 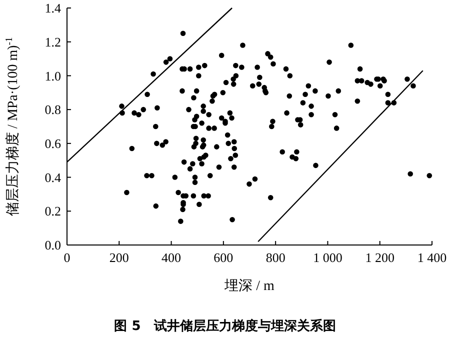 What do you see at coordinates (52, 42) in the screenshot?
I see `y-tick-label: 1.2` at bounding box center [52, 42].